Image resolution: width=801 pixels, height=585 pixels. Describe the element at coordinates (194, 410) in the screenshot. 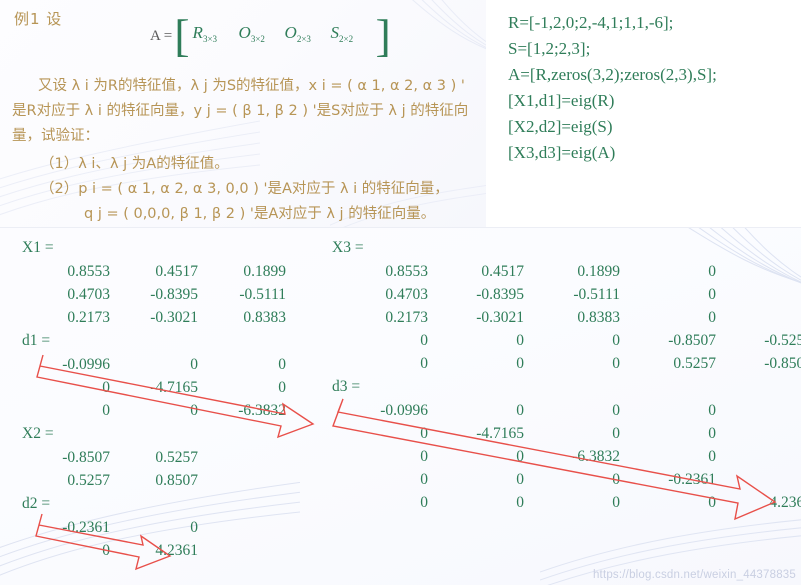

I see `table-row: 0 0 -6.3832` at that location.